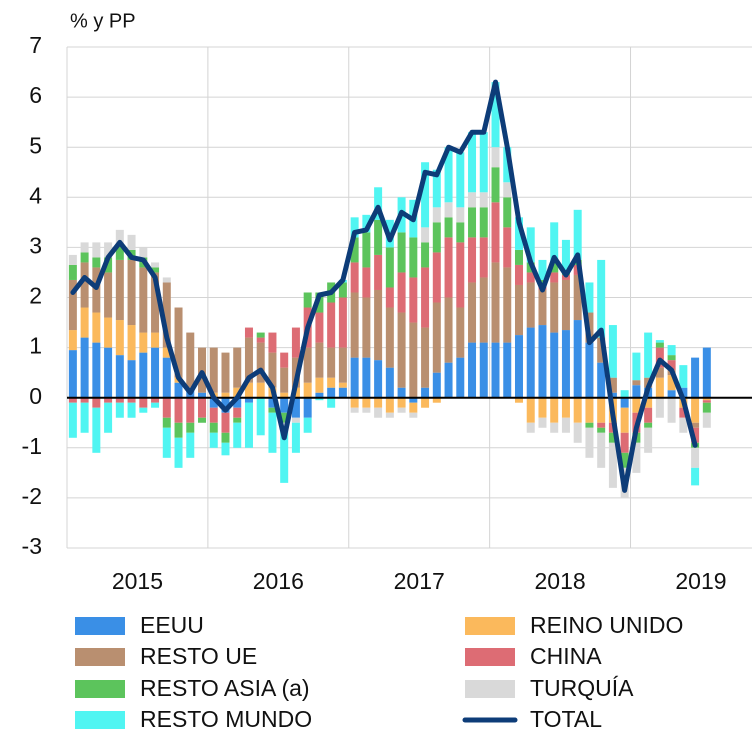 This screenshot has height=730, width=756. What do you see at coordinates (103, 21) in the screenshot?
I see `y-axis-label: % y PP` at bounding box center [103, 21].